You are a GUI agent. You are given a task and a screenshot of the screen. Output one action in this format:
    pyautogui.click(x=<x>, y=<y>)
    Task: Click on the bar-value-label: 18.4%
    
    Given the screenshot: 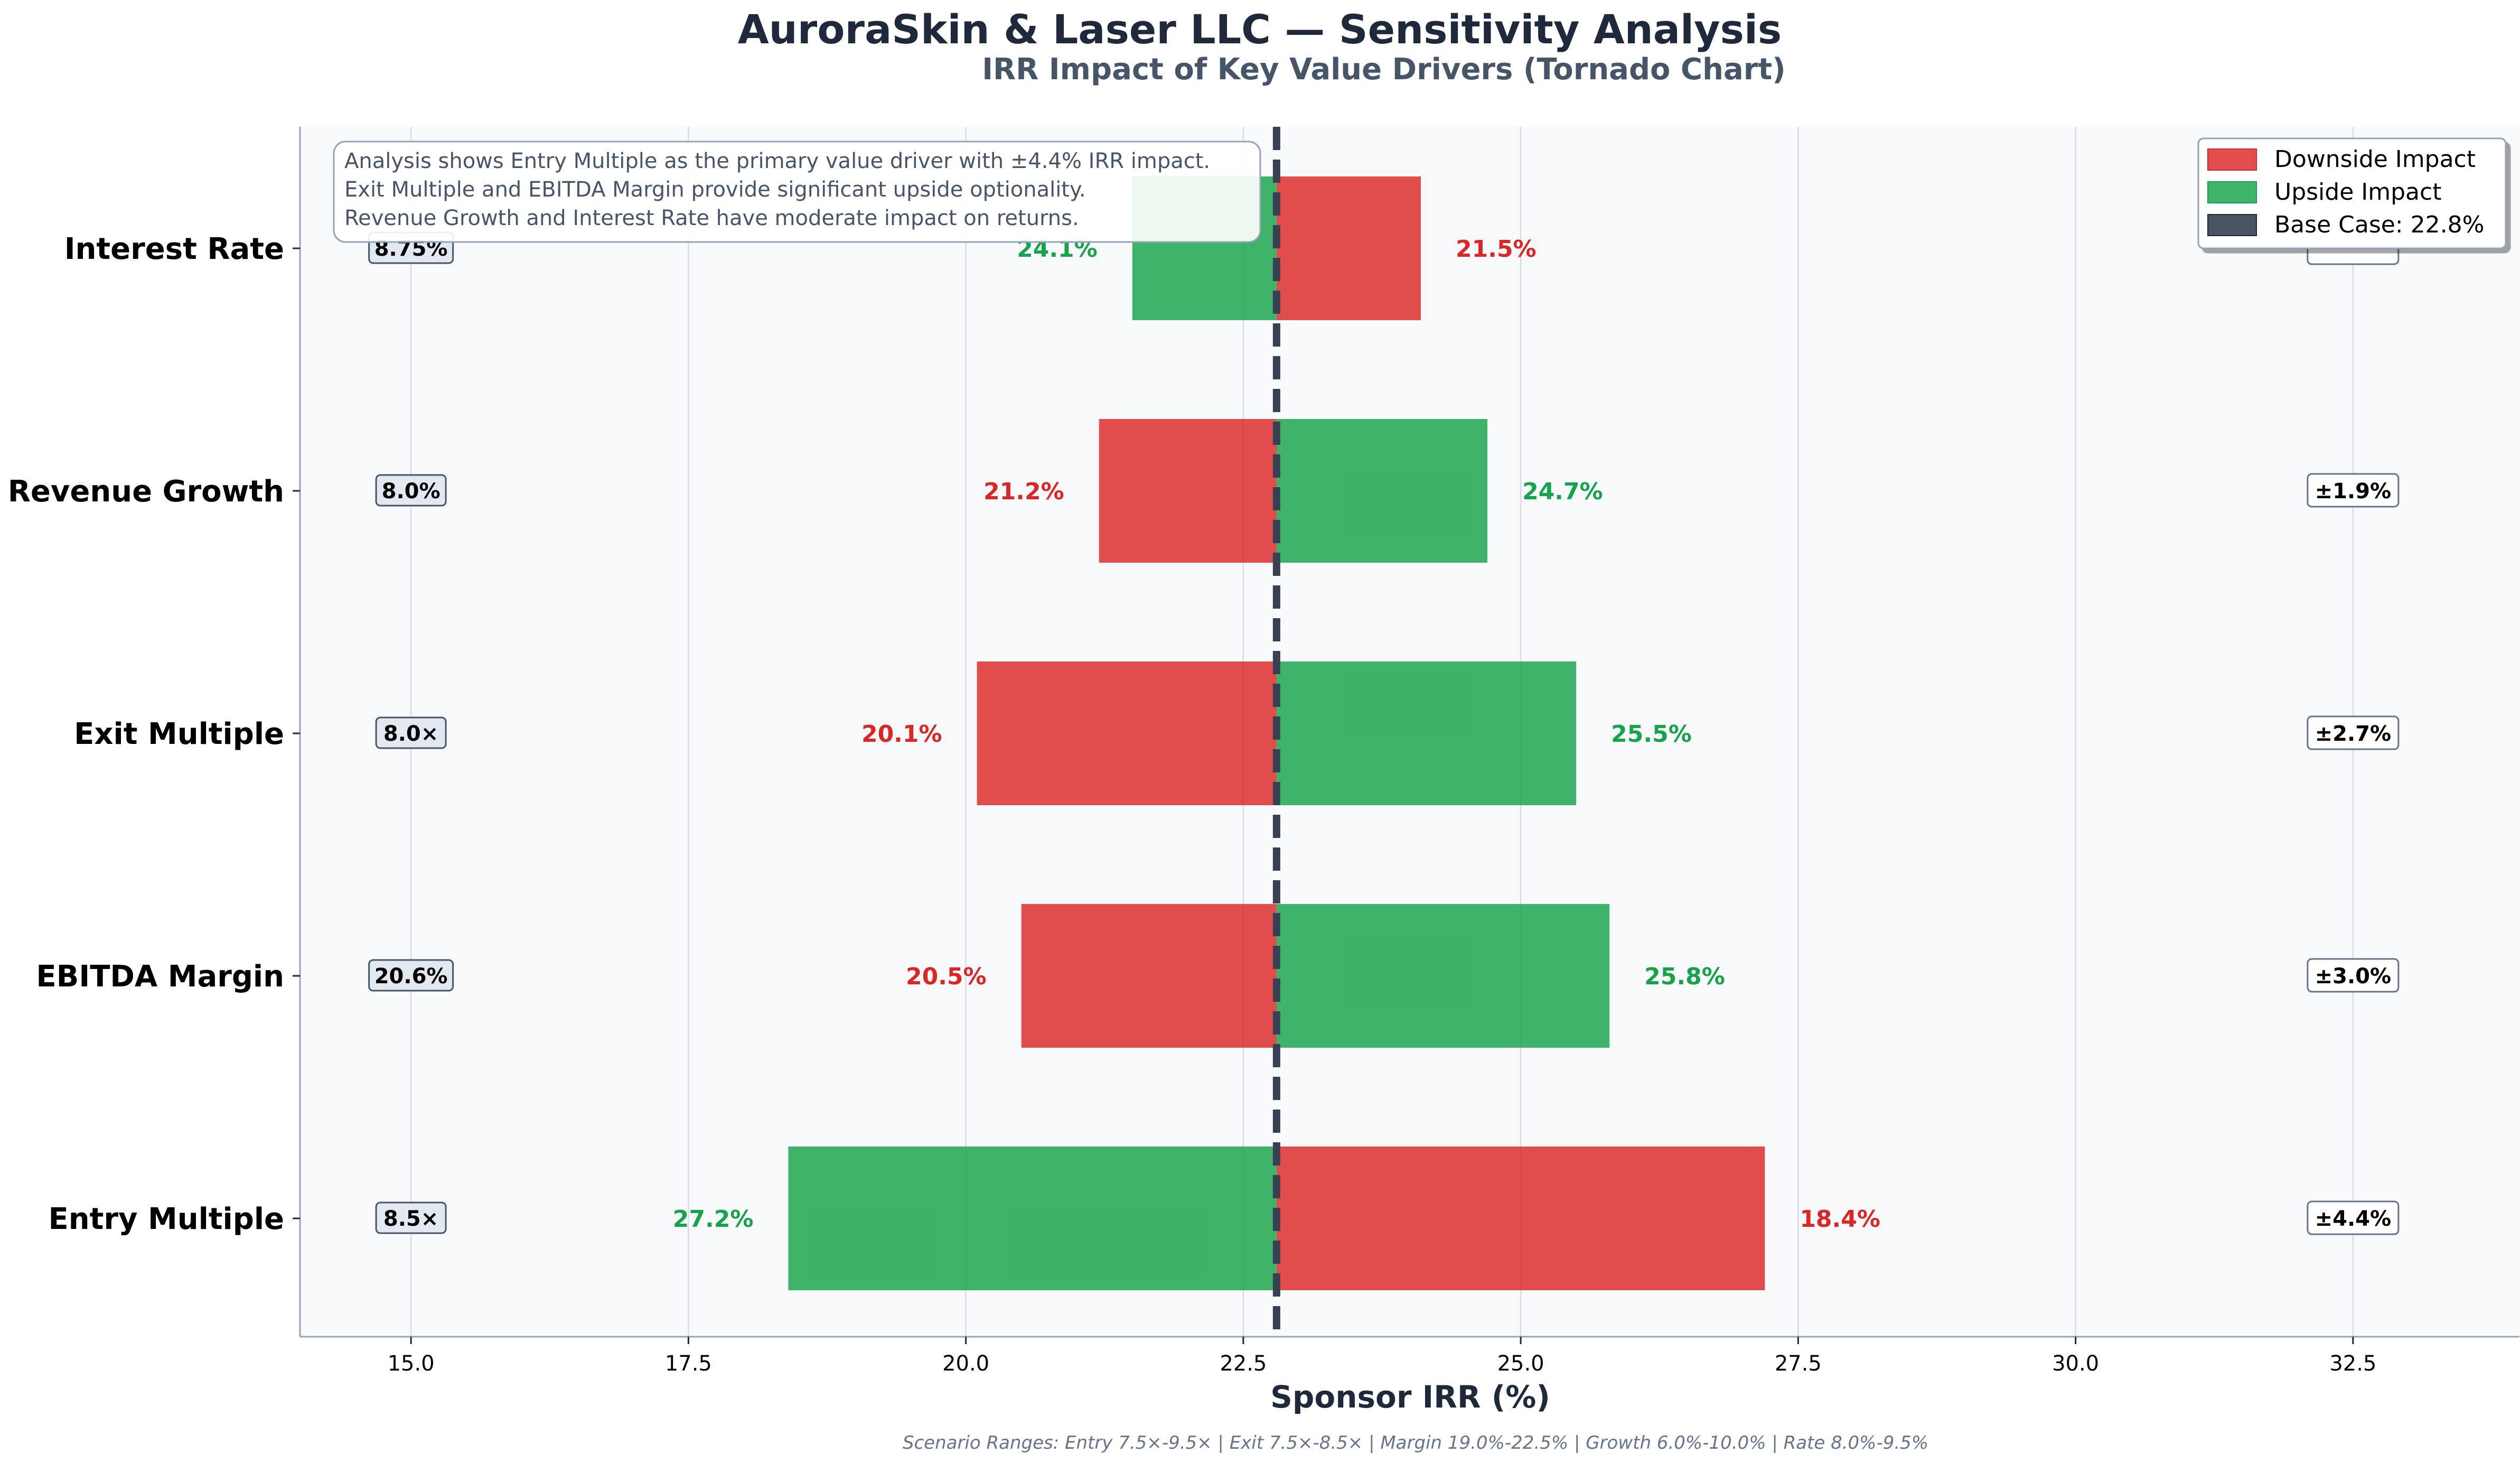 What is the action you would take?
    pyautogui.click(x=1840, y=1219)
    